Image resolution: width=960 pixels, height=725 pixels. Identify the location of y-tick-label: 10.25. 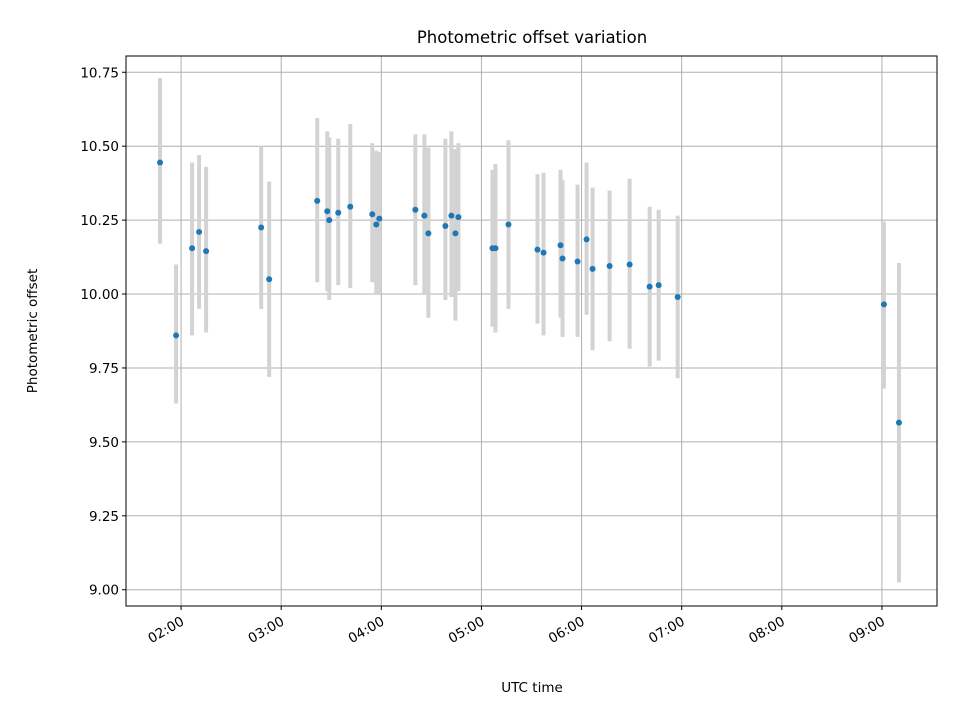
(99, 221).